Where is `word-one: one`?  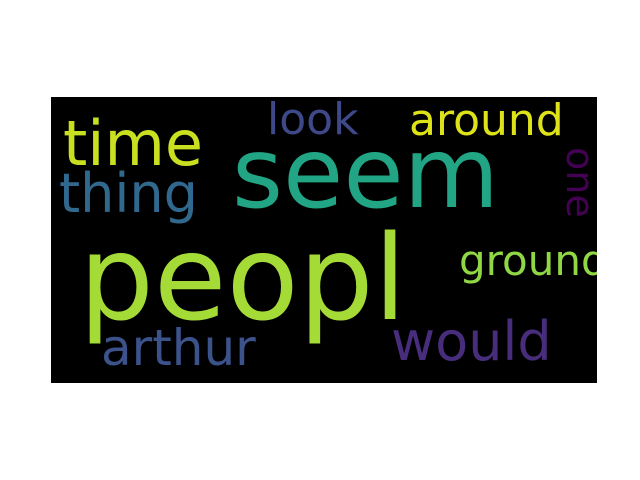
word-one: one is located at coordinates (577, 182).